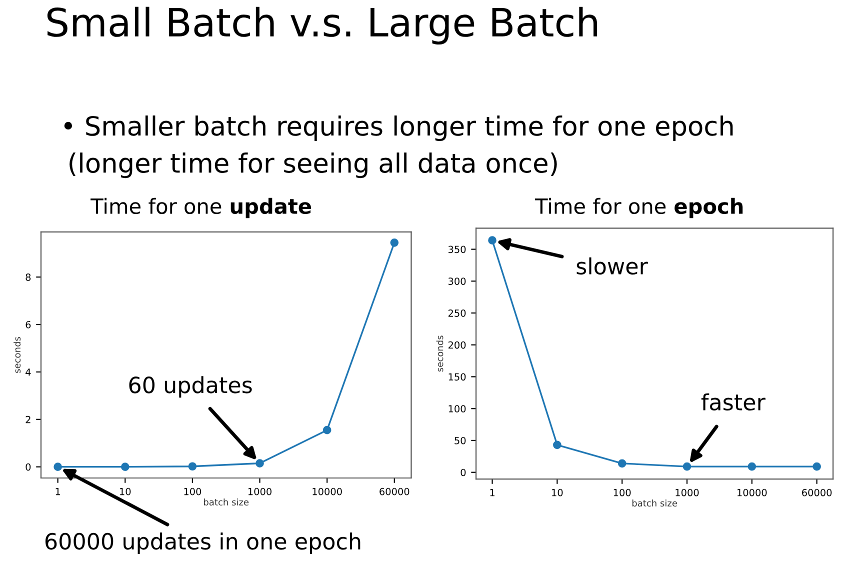 This screenshot has height=570, width=863. Describe the element at coordinates (28, 277) in the screenshot. I see `y-tick-label: 8` at that location.